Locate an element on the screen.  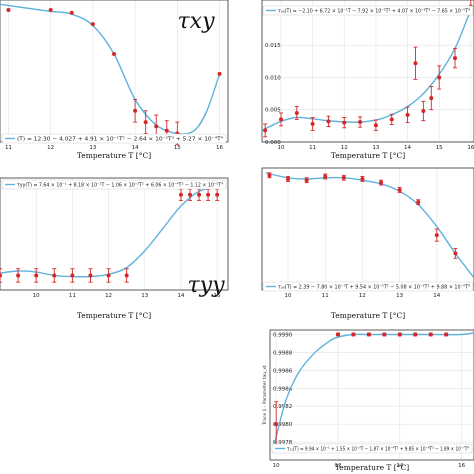
y-tick-label: 0.9982 is located at coordinates (282, 407).